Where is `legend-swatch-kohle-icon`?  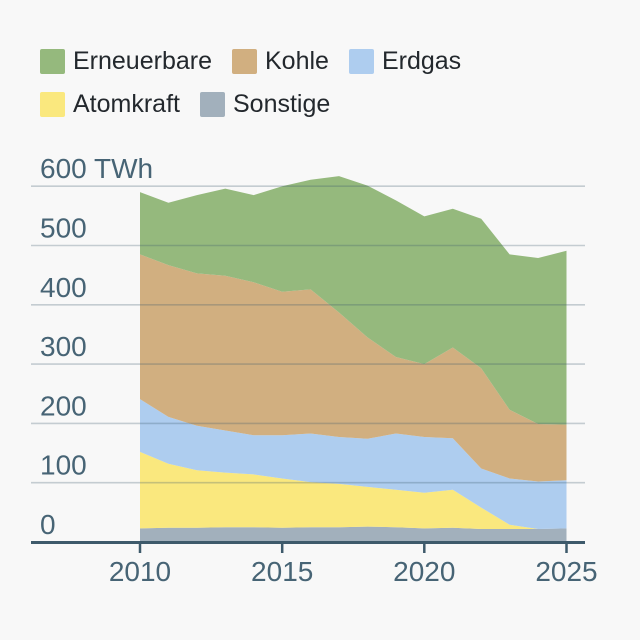 legend-swatch-kohle-icon is located at coordinates (244, 61).